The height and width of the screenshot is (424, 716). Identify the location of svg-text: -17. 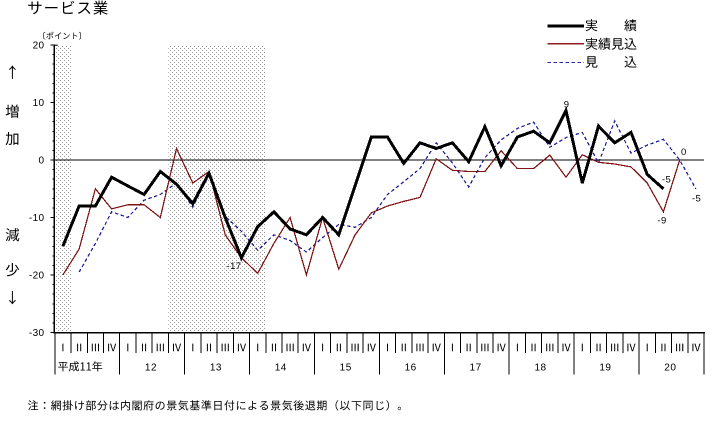
(234, 266).